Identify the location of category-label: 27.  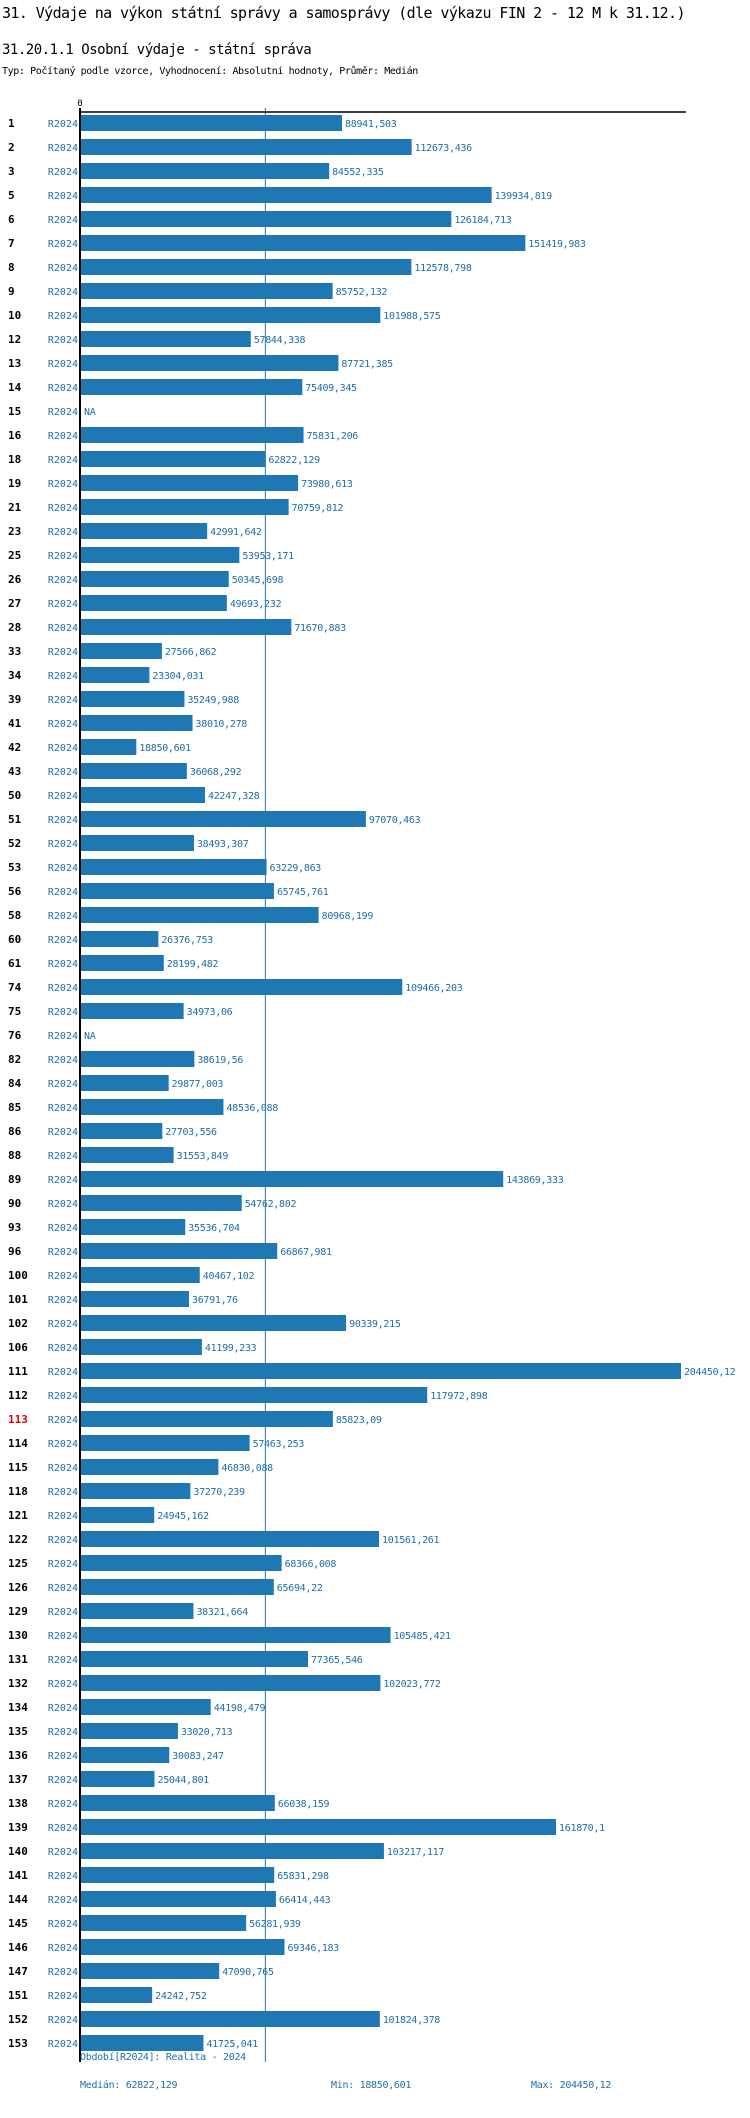
(14, 603).